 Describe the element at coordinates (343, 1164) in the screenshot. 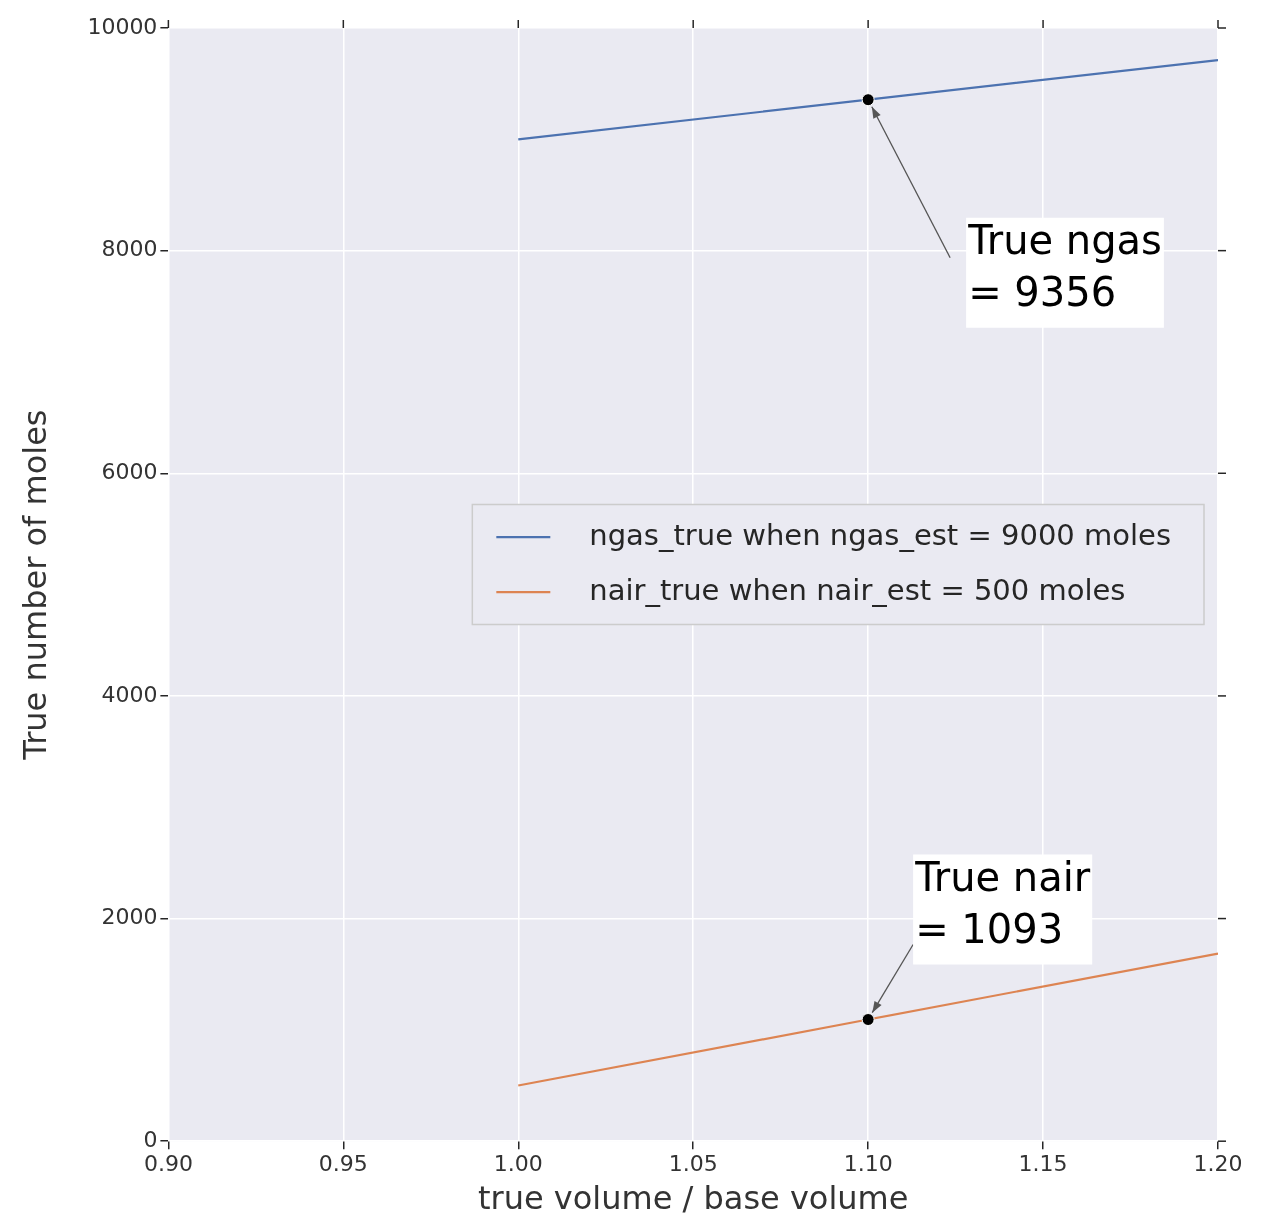

I see `x-tick-label: 0.95` at that location.